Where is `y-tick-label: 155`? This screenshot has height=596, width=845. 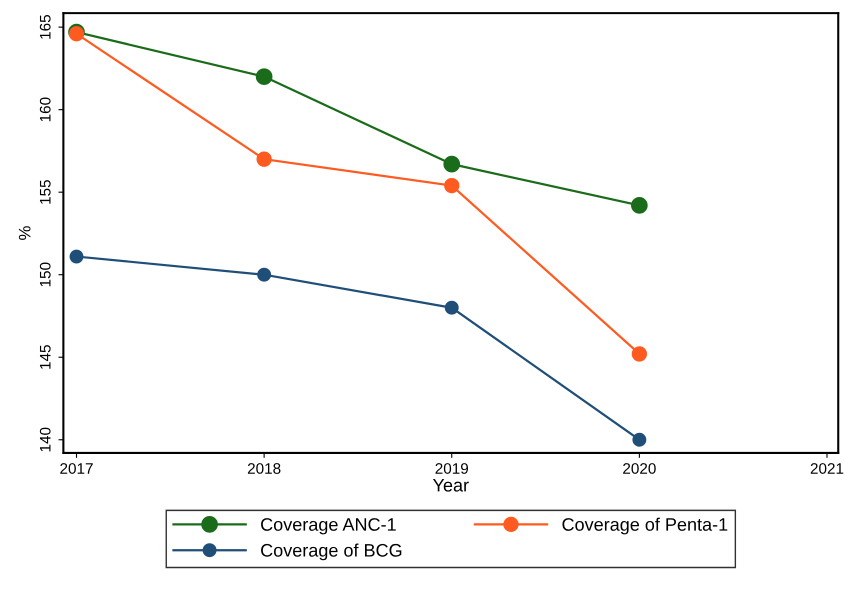
y-tick-label: 155 is located at coordinates (45, 192).